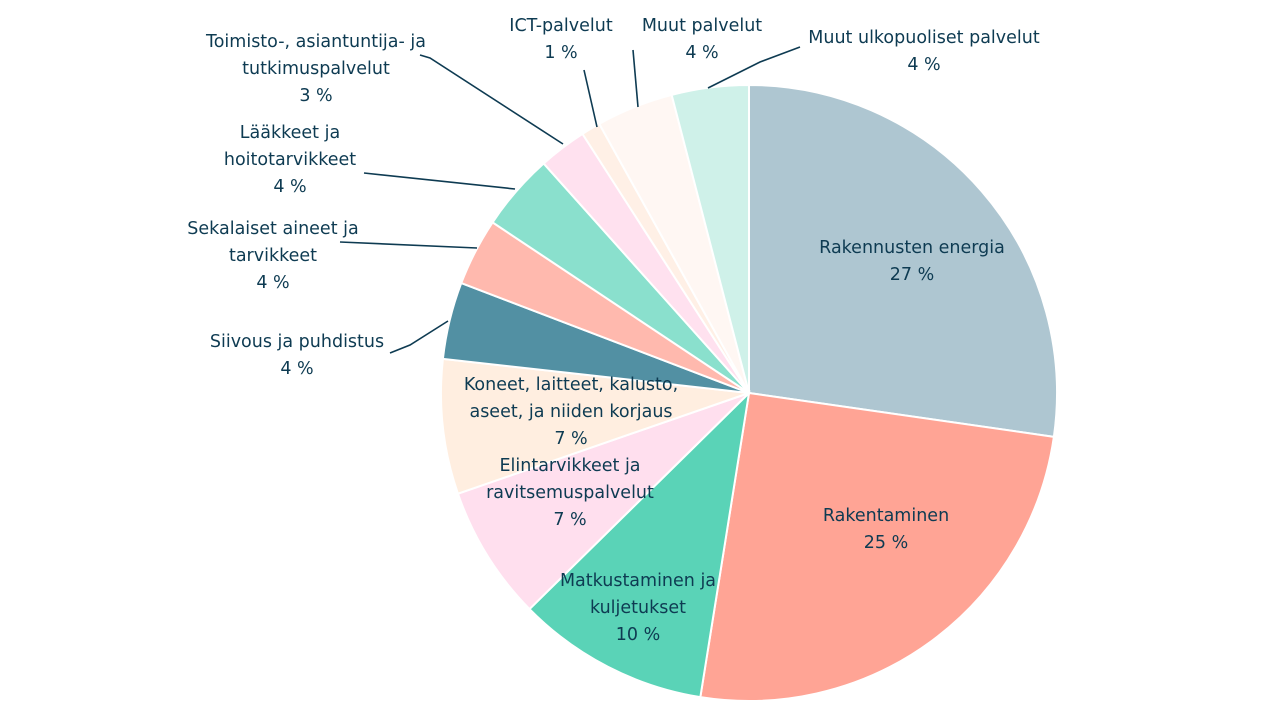 The width and height of the screenshot is (1280, 720). Describe the element at coordinates (912, 275) in the screenshot. I see `slice-value-label: 27 %` at that location.